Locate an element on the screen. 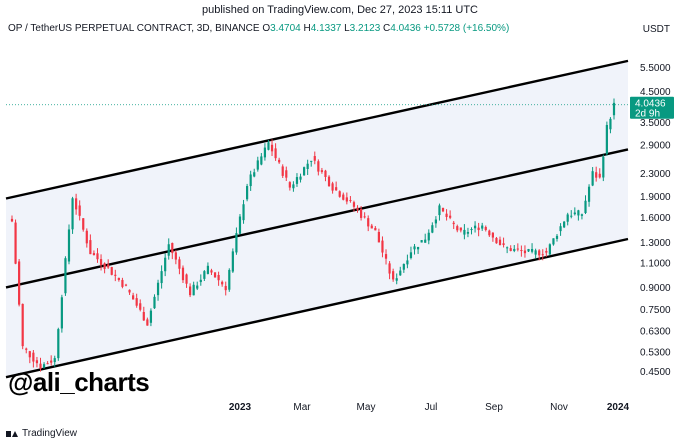  price-tick-label: 1.1000 is located at coordinates (655, 264).